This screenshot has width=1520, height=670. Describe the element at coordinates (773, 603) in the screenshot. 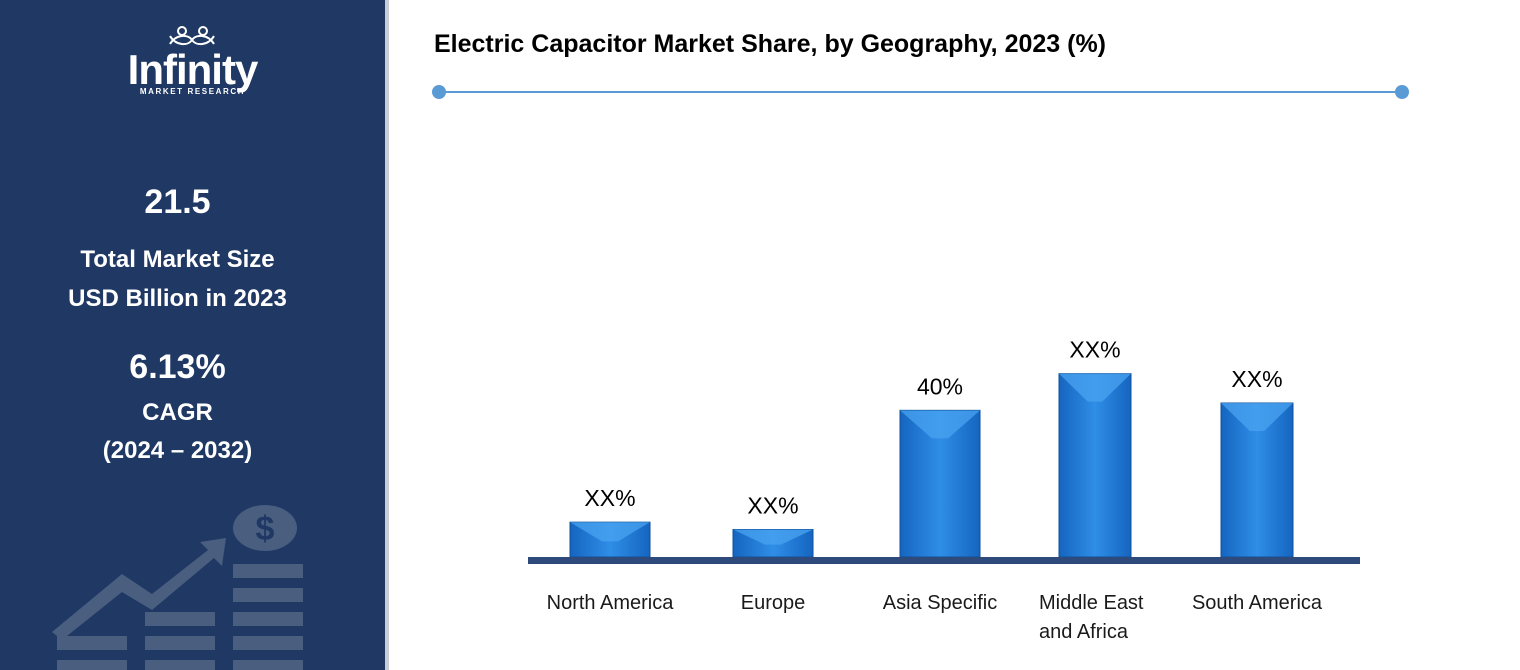

I see `category-label-2: Europe` at that location.